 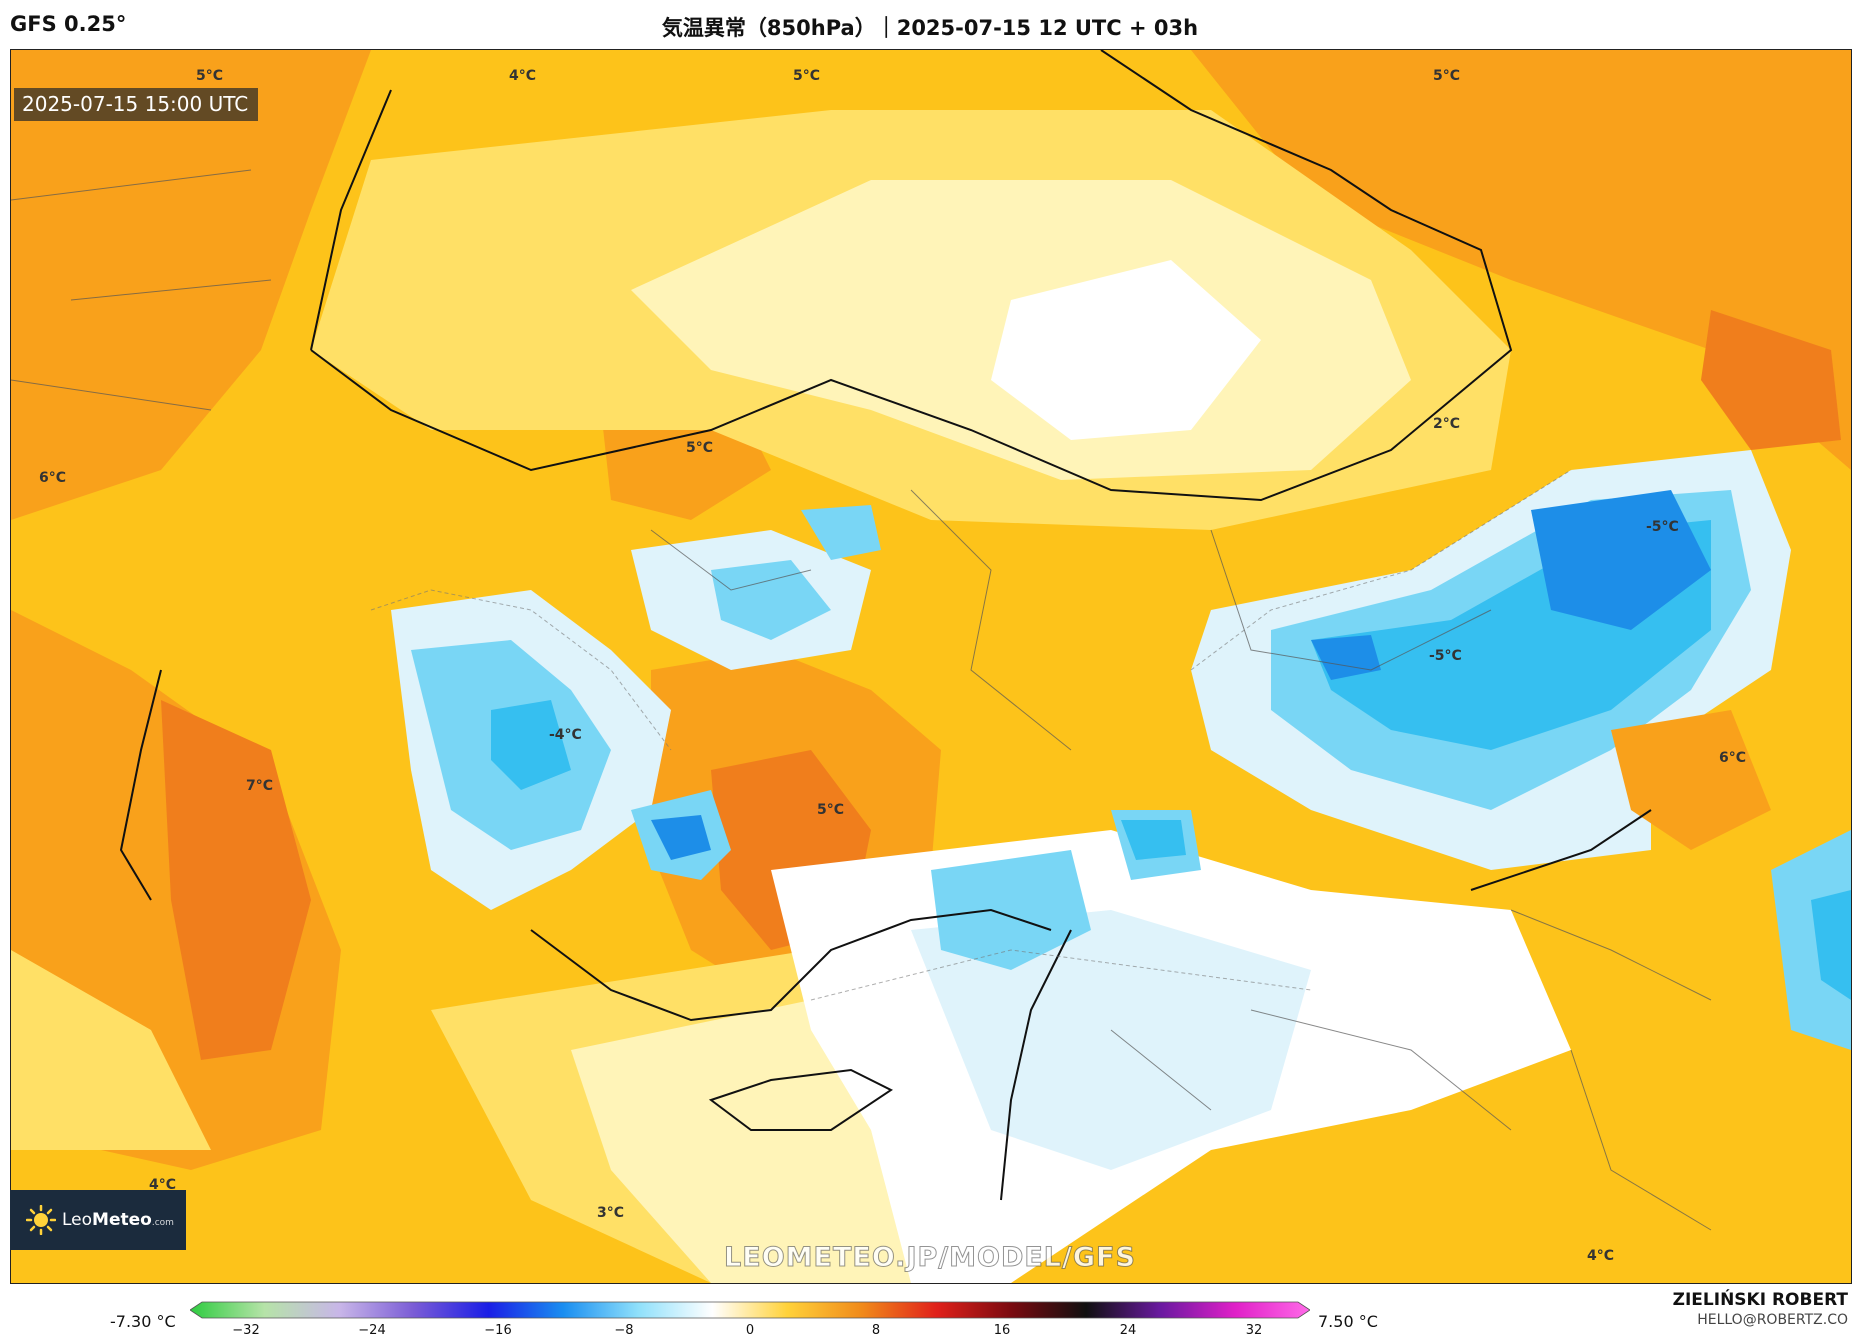 I want to click on sun-icon, so click(x=41, y=1220).